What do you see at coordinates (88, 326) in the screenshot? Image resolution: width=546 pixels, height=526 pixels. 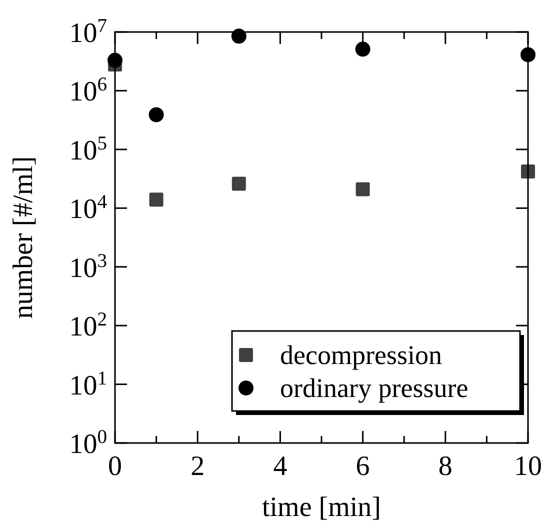 I see `y-tick-label: 10$^{2}$` at bounding box center [88, 326].